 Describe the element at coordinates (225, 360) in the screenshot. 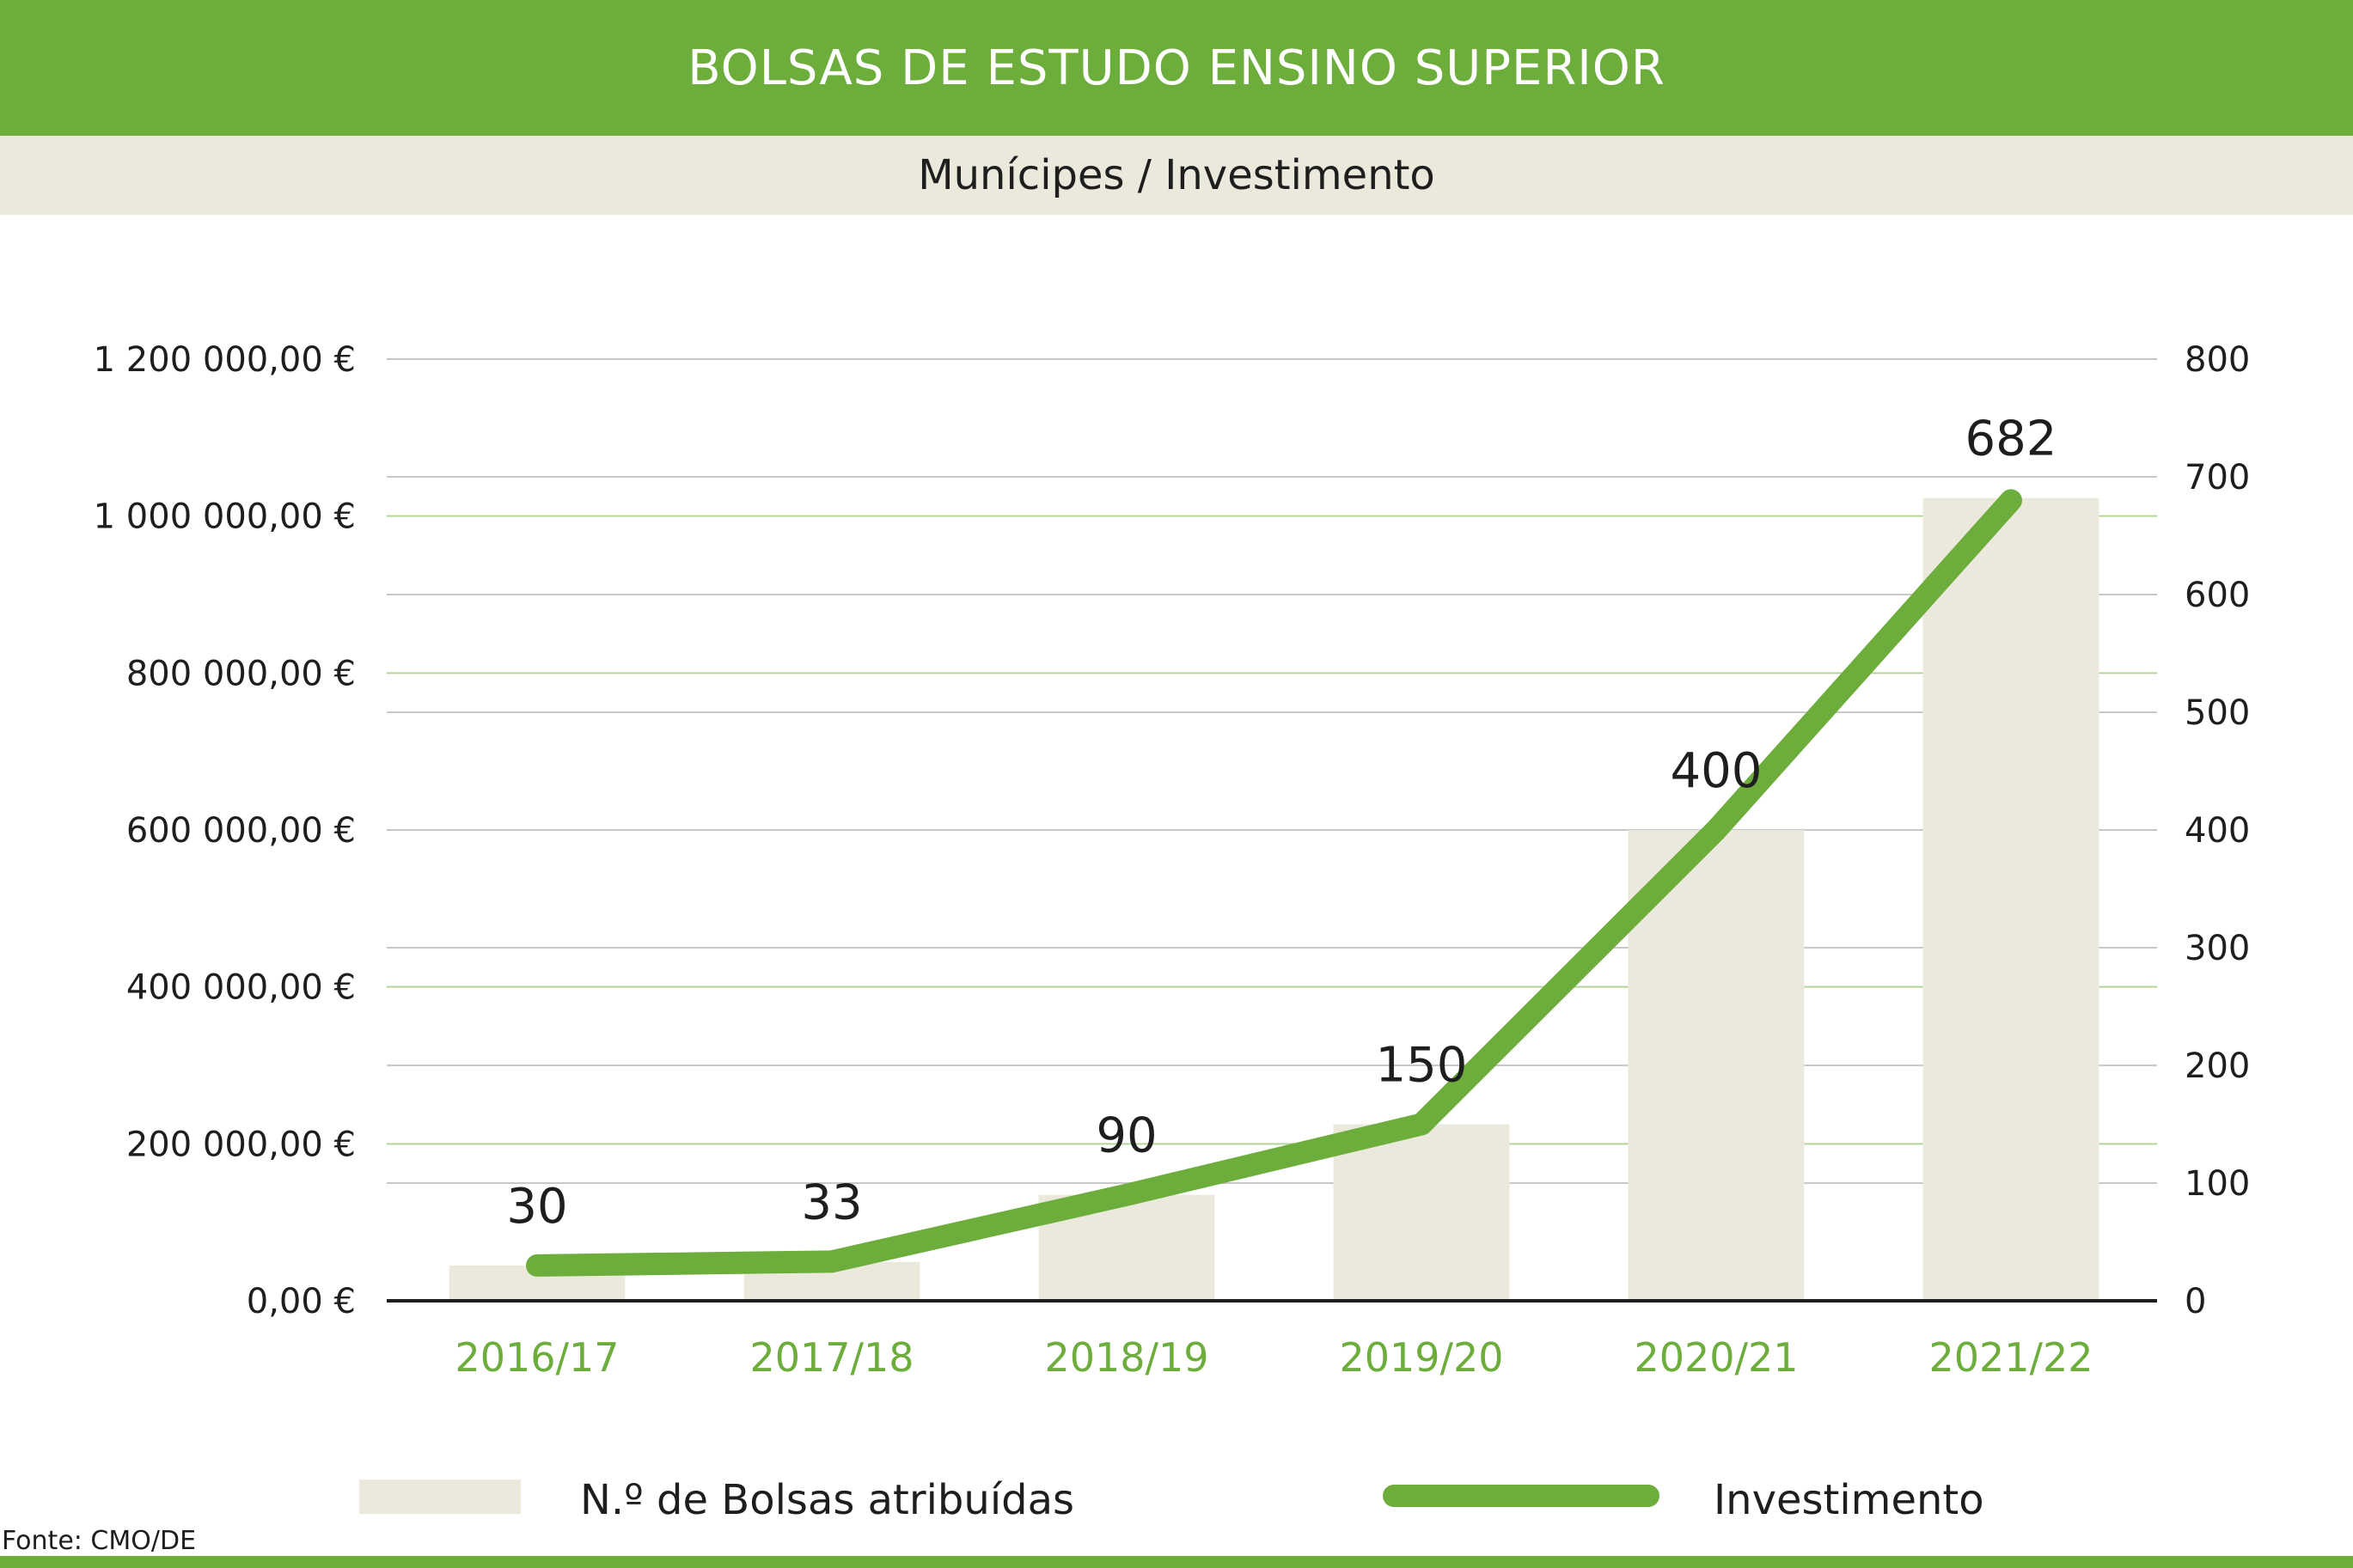

I see `y-left-tick-label: 1 200 000,00 €` at that location.